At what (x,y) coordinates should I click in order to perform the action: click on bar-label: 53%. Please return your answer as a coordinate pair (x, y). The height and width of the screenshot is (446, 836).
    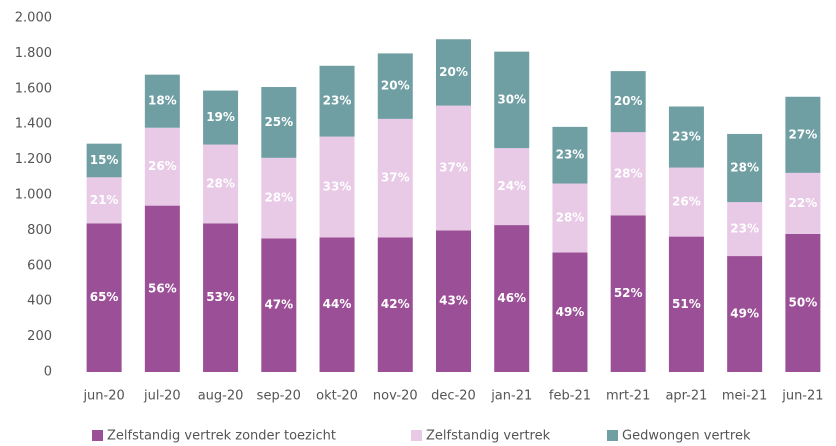
    Looking at the image, I should click on (220, 297).